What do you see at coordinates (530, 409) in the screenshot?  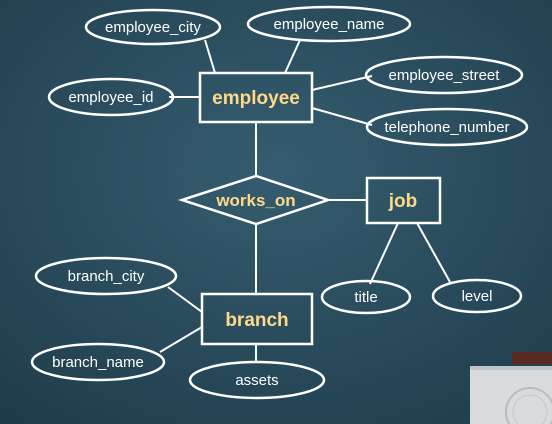 I see `podium-seal-inner` at bounding box center [530, 409].